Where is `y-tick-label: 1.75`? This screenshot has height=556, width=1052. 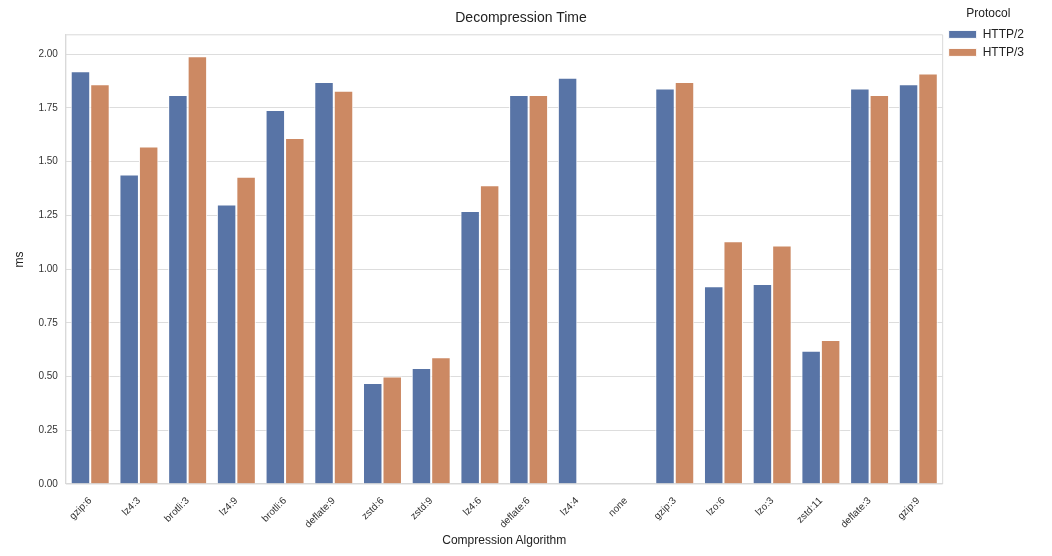
y-tick-label: 1.75 is located at coordinates (48, 107).